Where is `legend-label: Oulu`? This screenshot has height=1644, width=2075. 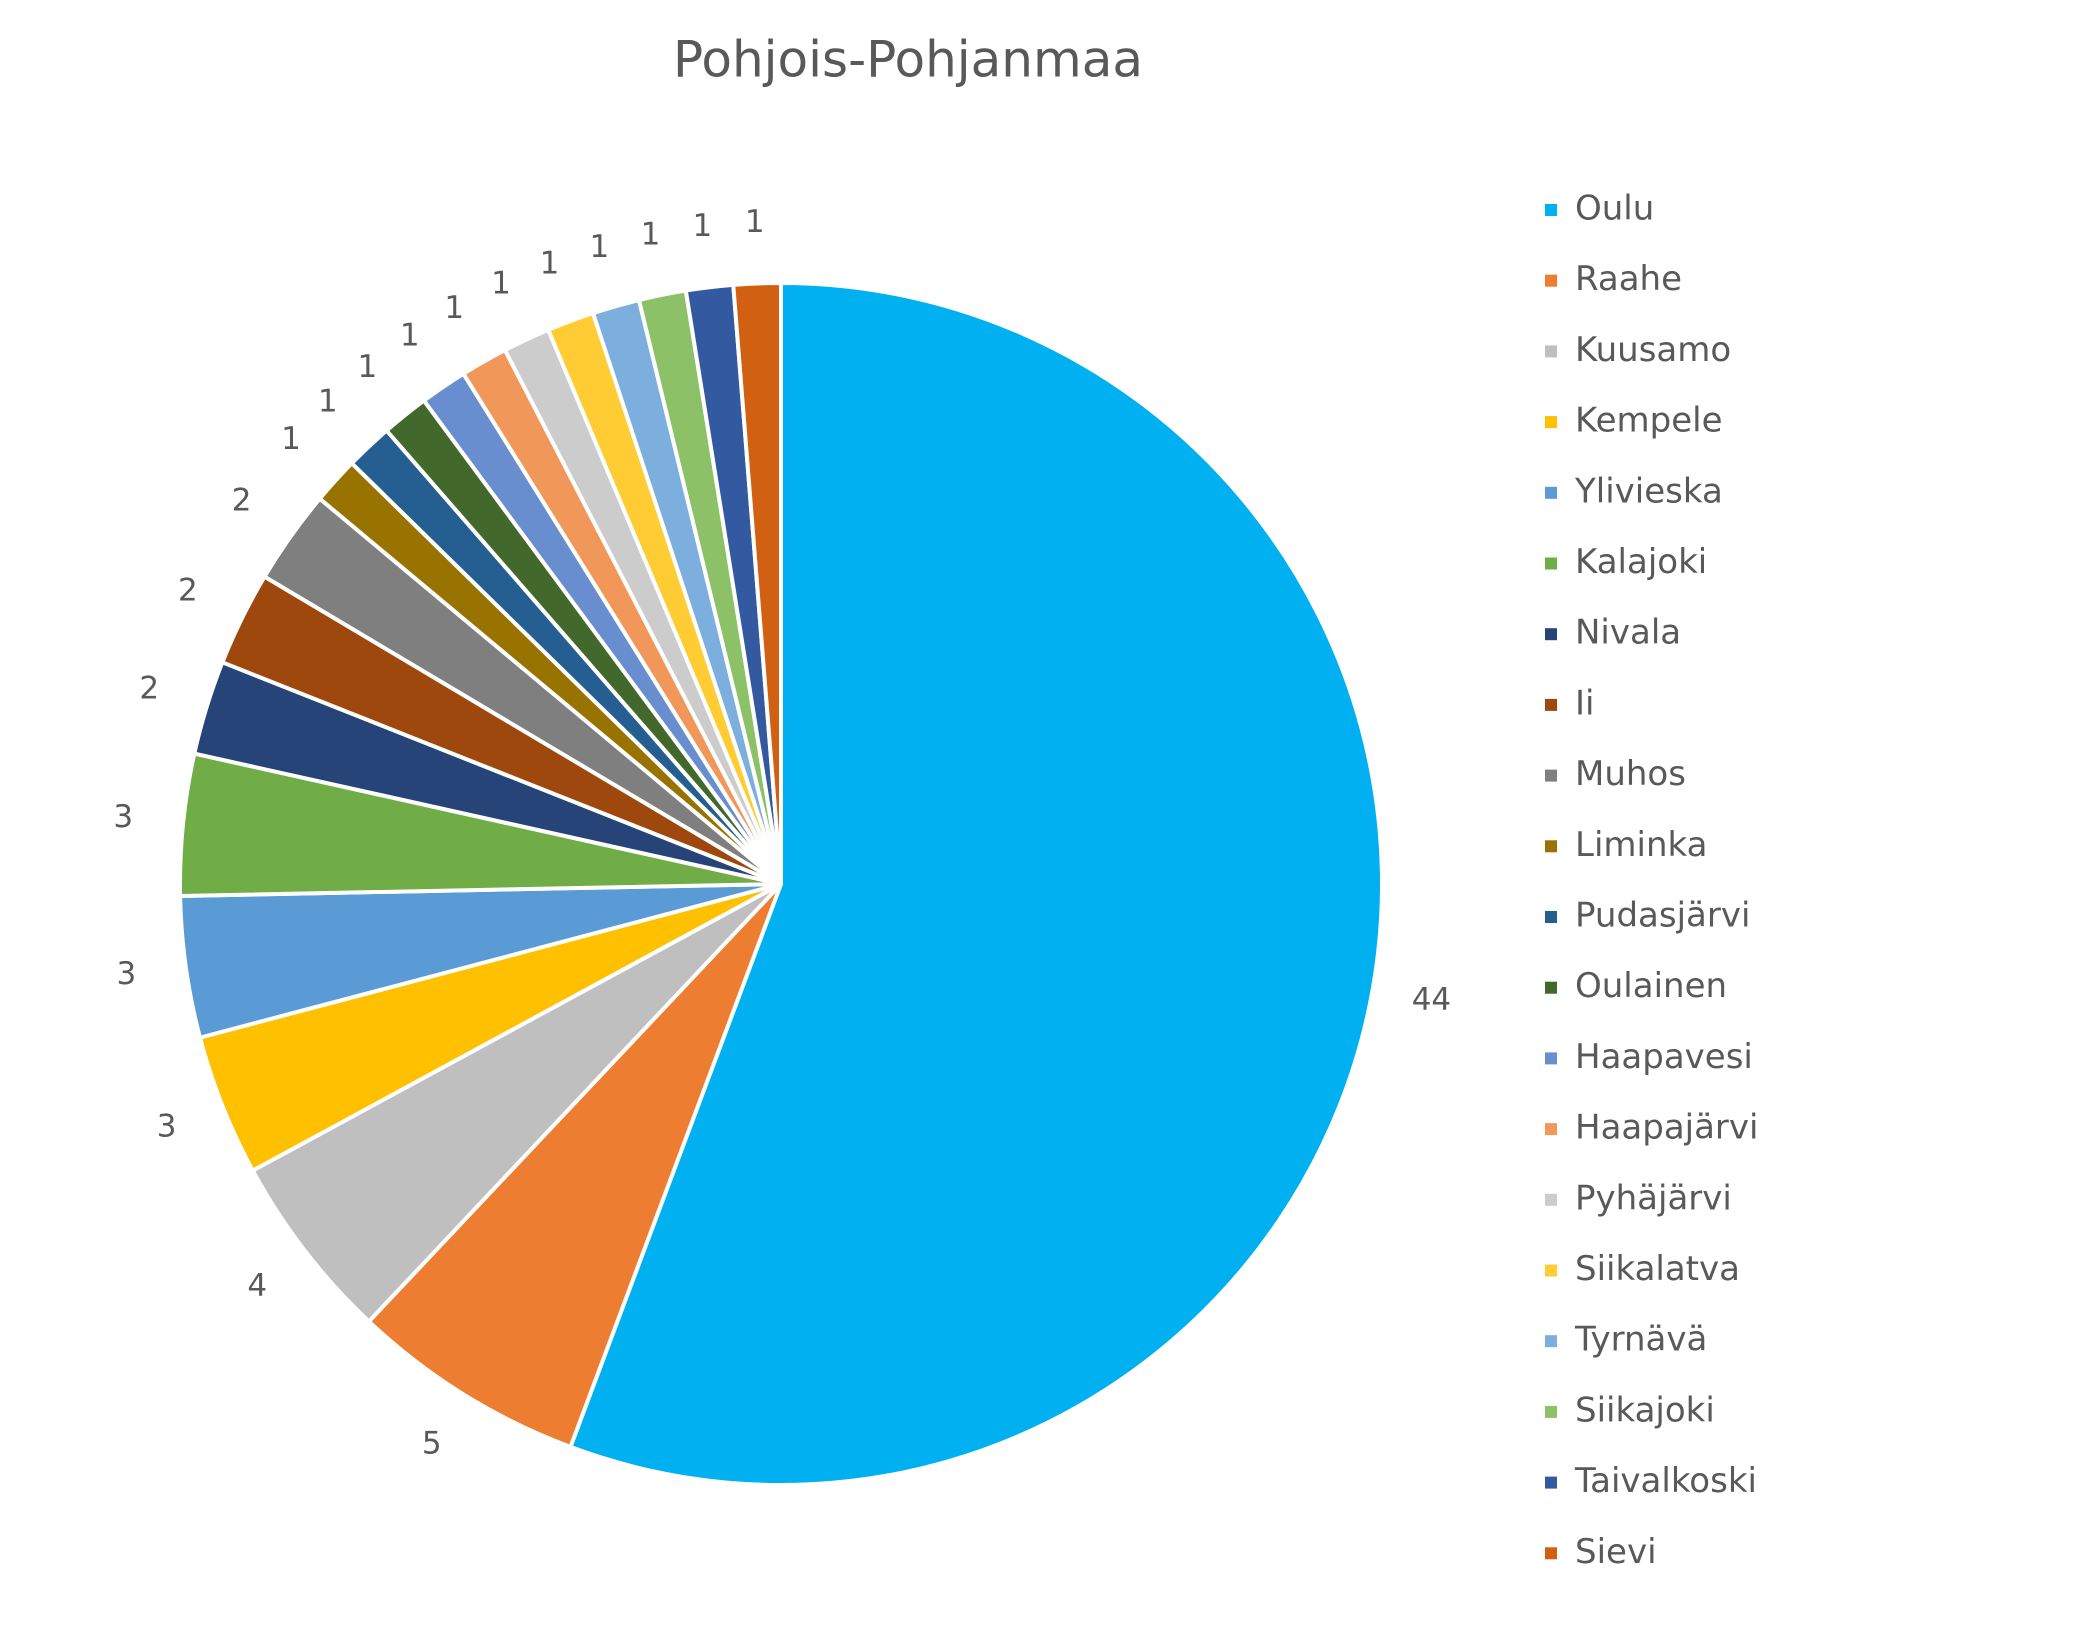 legend-label: Oulu is located at coordinates (1614, 209).